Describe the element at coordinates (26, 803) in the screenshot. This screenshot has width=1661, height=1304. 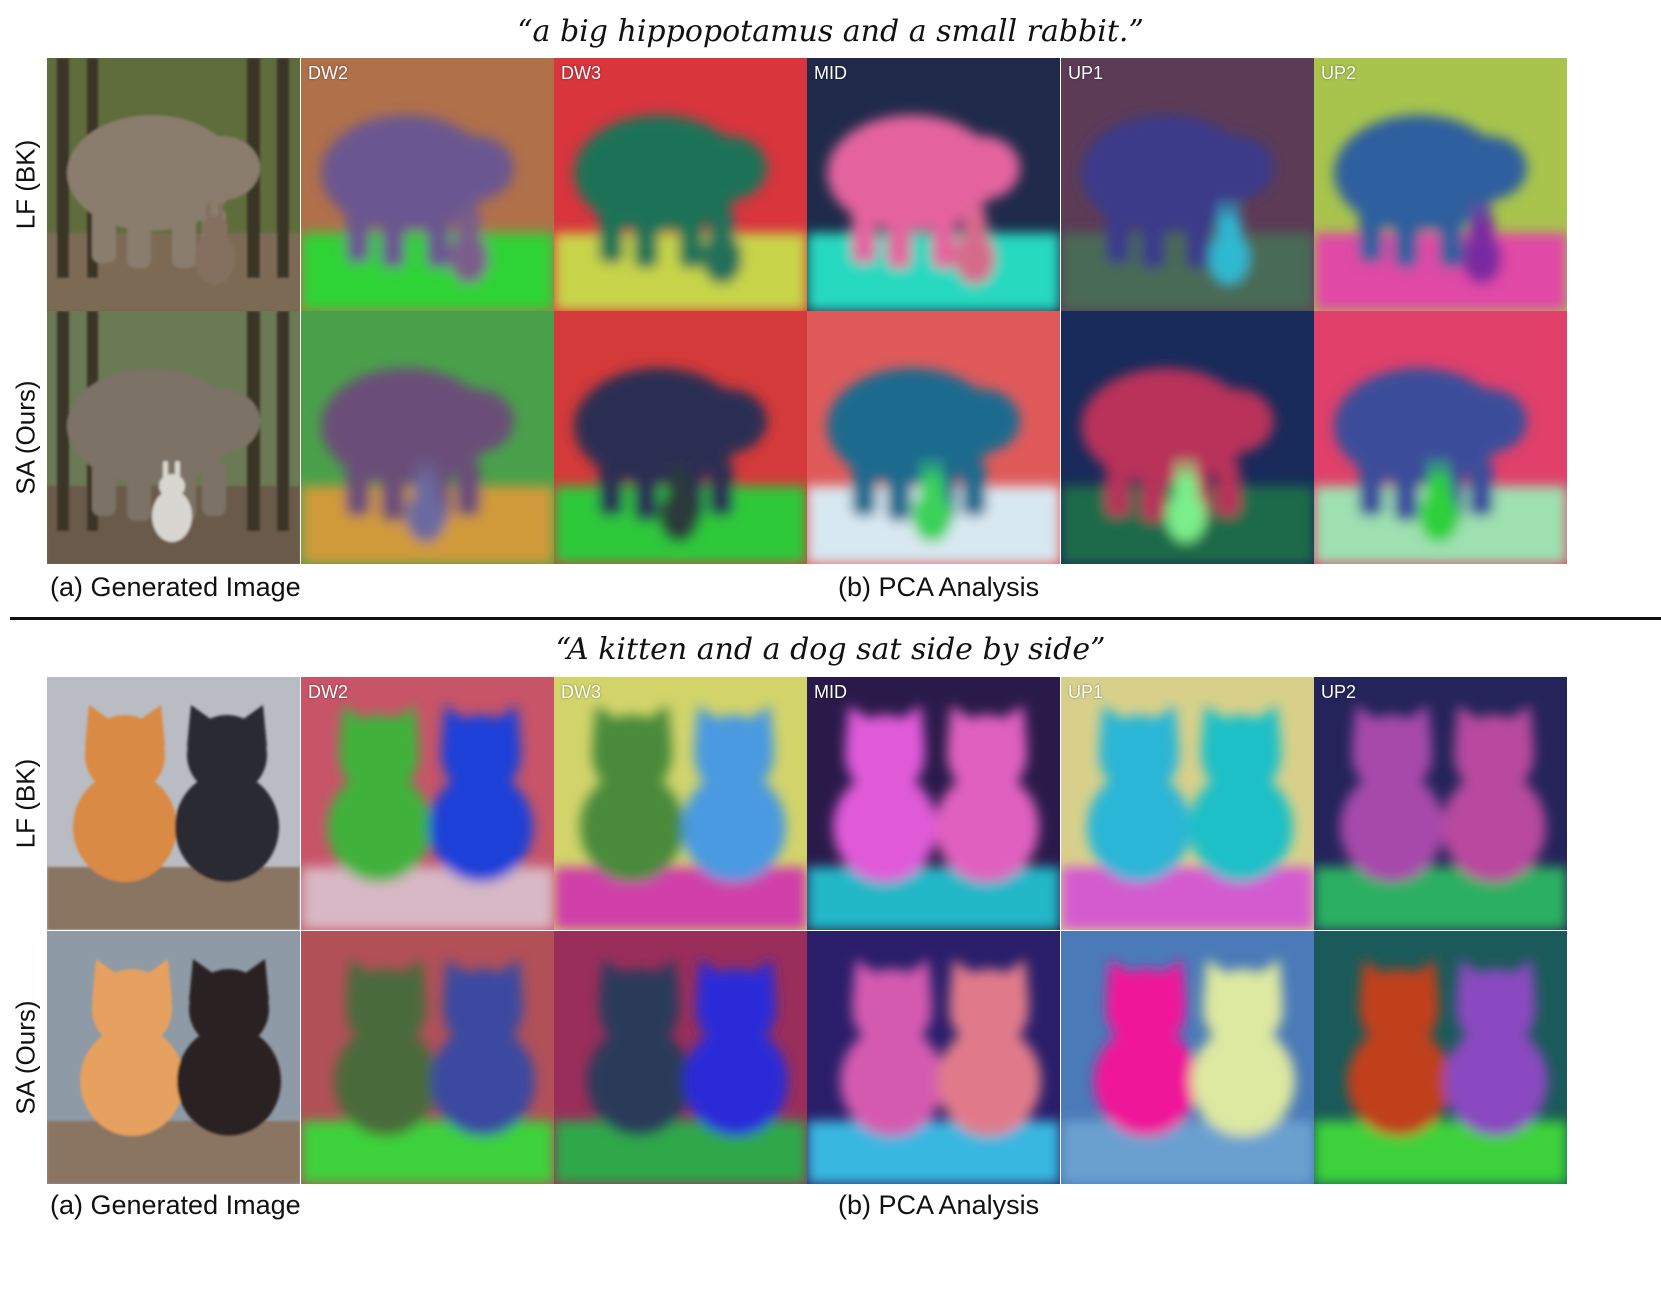
I see `row-label: LF (BK)` at that location.